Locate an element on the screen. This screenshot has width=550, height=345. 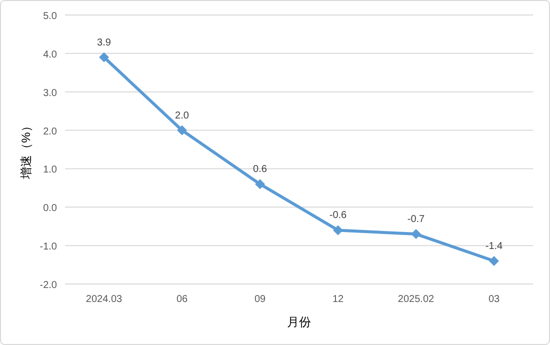
y-tick-label: 5.0 is located at coordinates (50, 16).